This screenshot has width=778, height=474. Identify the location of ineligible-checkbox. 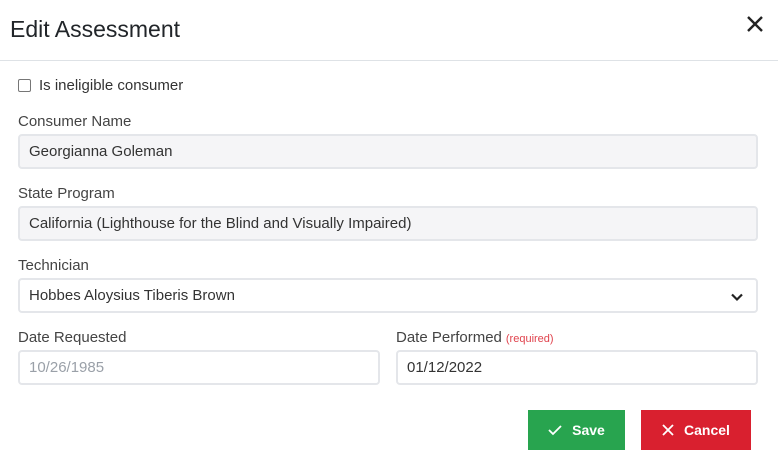
(24, 85).